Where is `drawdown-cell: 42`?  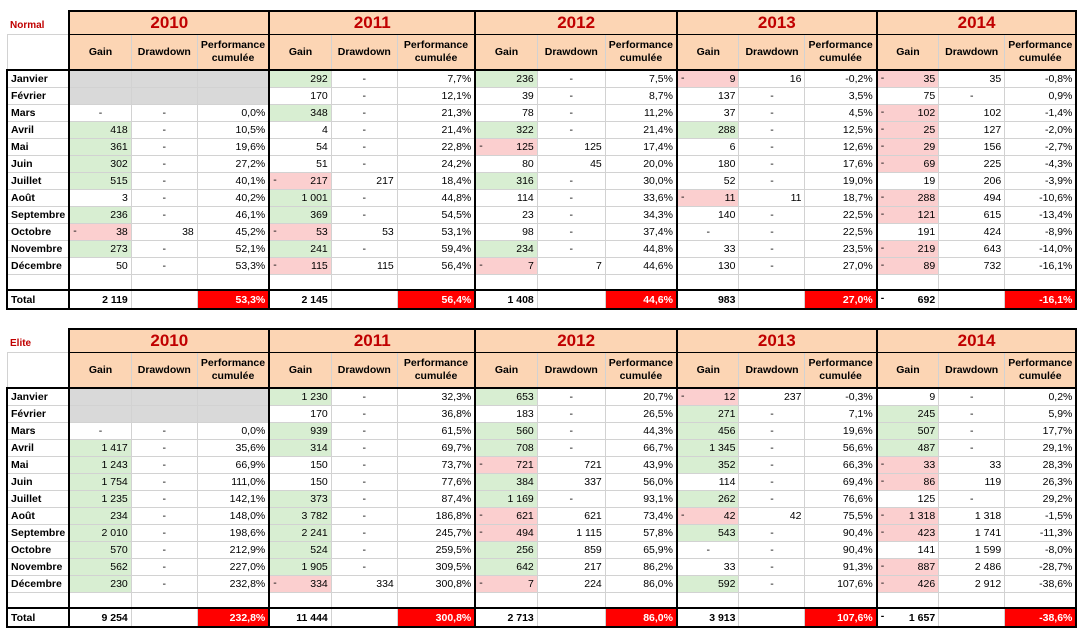 drawdown-cell: 42 is located at coordinates (772, 516).